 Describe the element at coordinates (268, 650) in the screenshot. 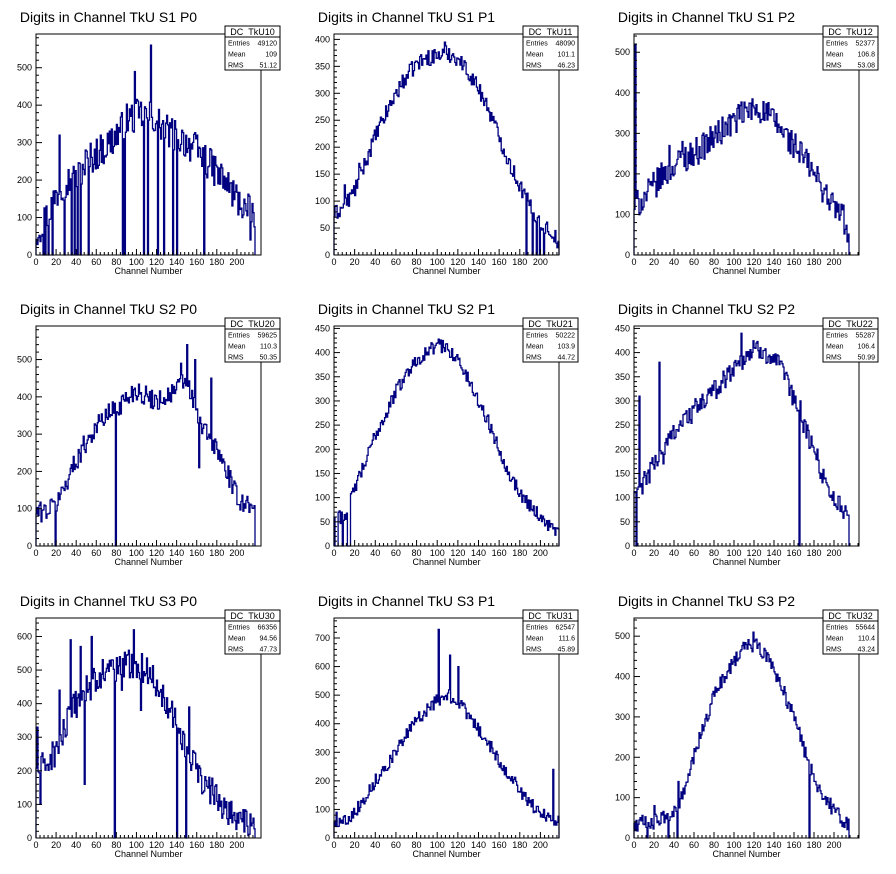

I see `stats-value: 47.73` at that location.